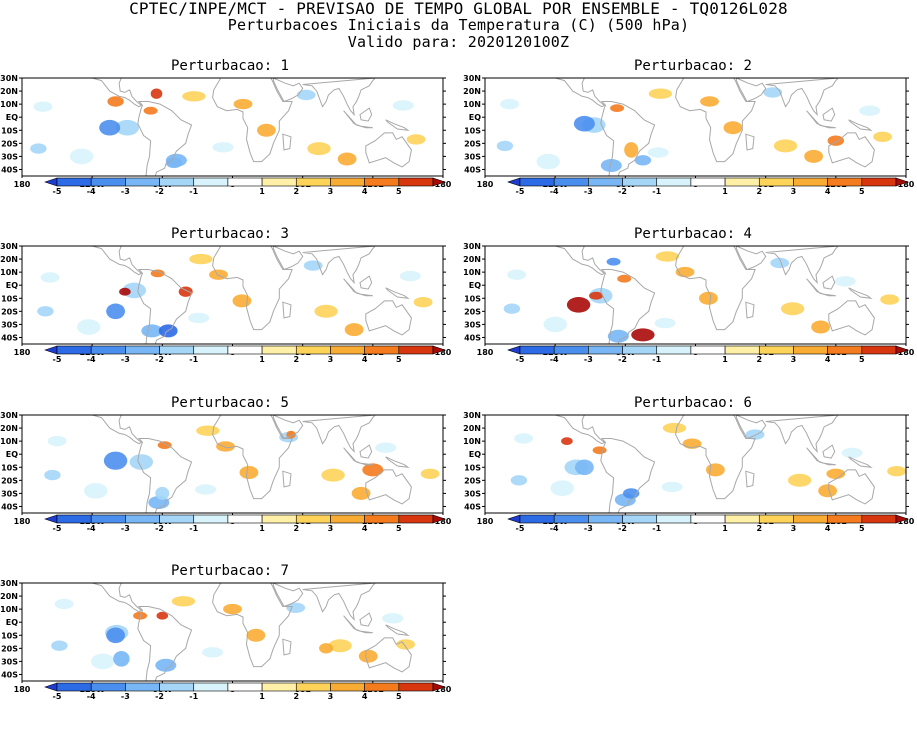 Image resolution: width=917 pixels, height=733 pixels. I want to click on colorbar-label: -2, so click(159, 191).